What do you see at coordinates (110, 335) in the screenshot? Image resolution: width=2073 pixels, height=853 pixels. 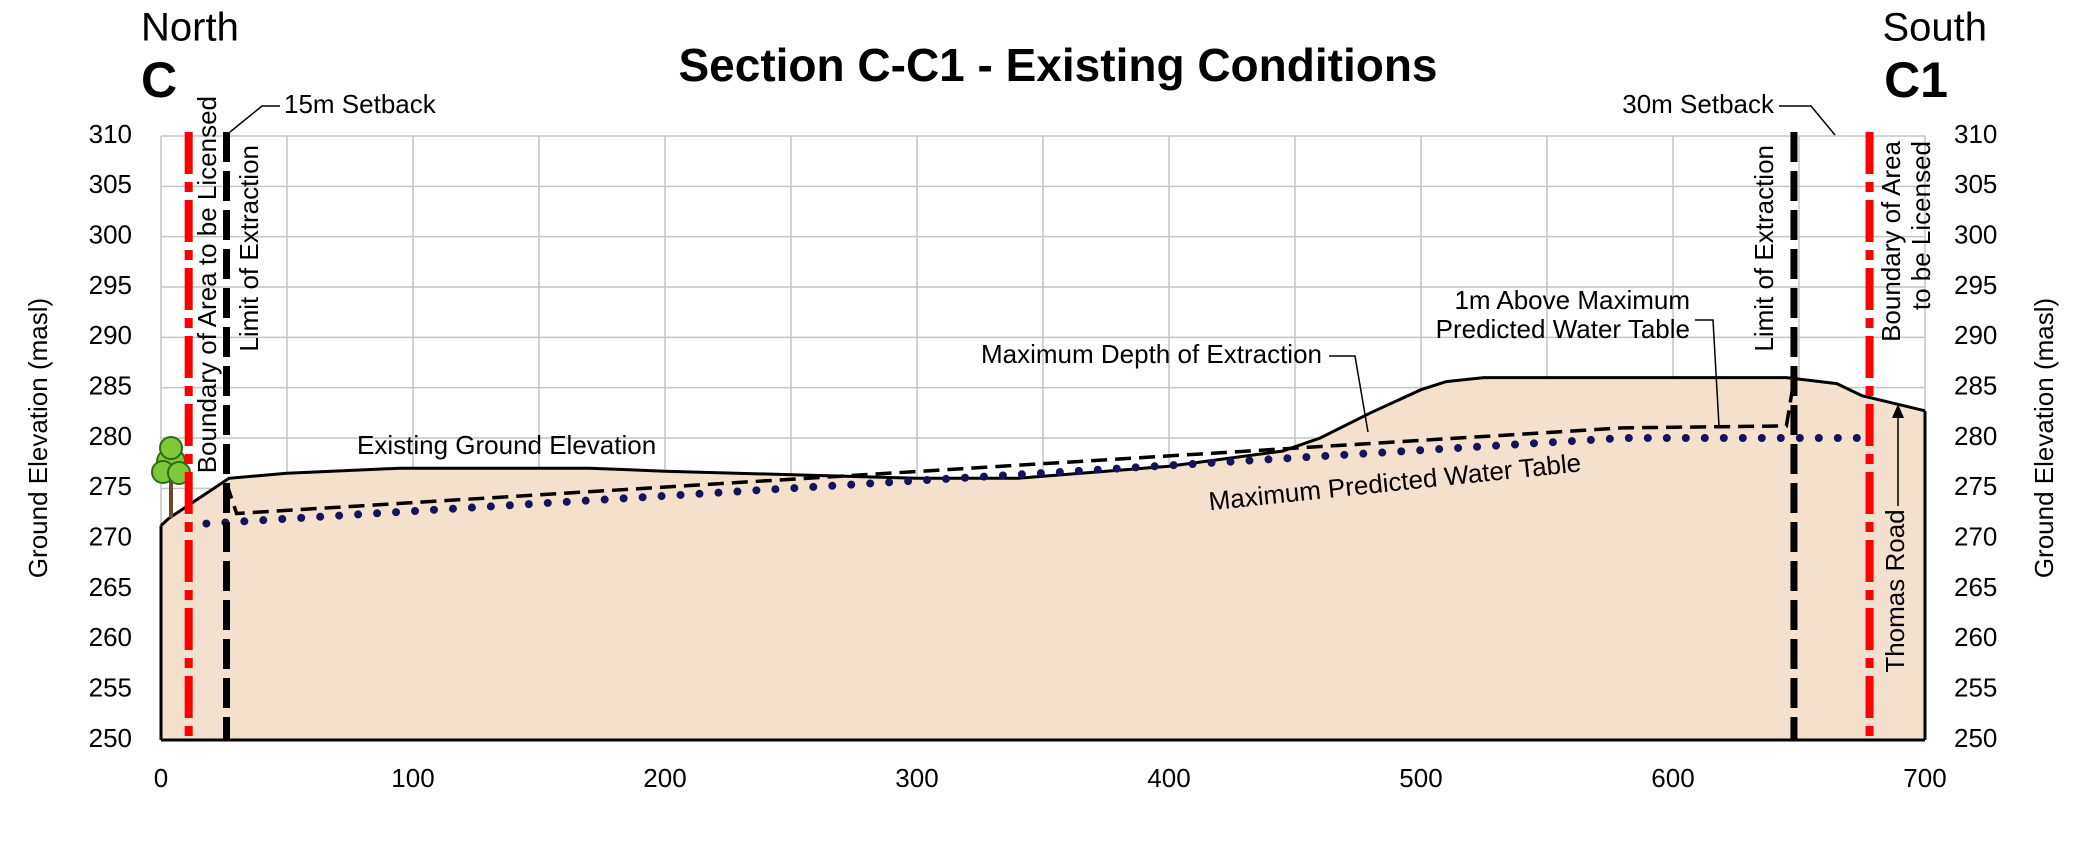 I see `y-tick-label: 290` at bounding box center [110, 335].